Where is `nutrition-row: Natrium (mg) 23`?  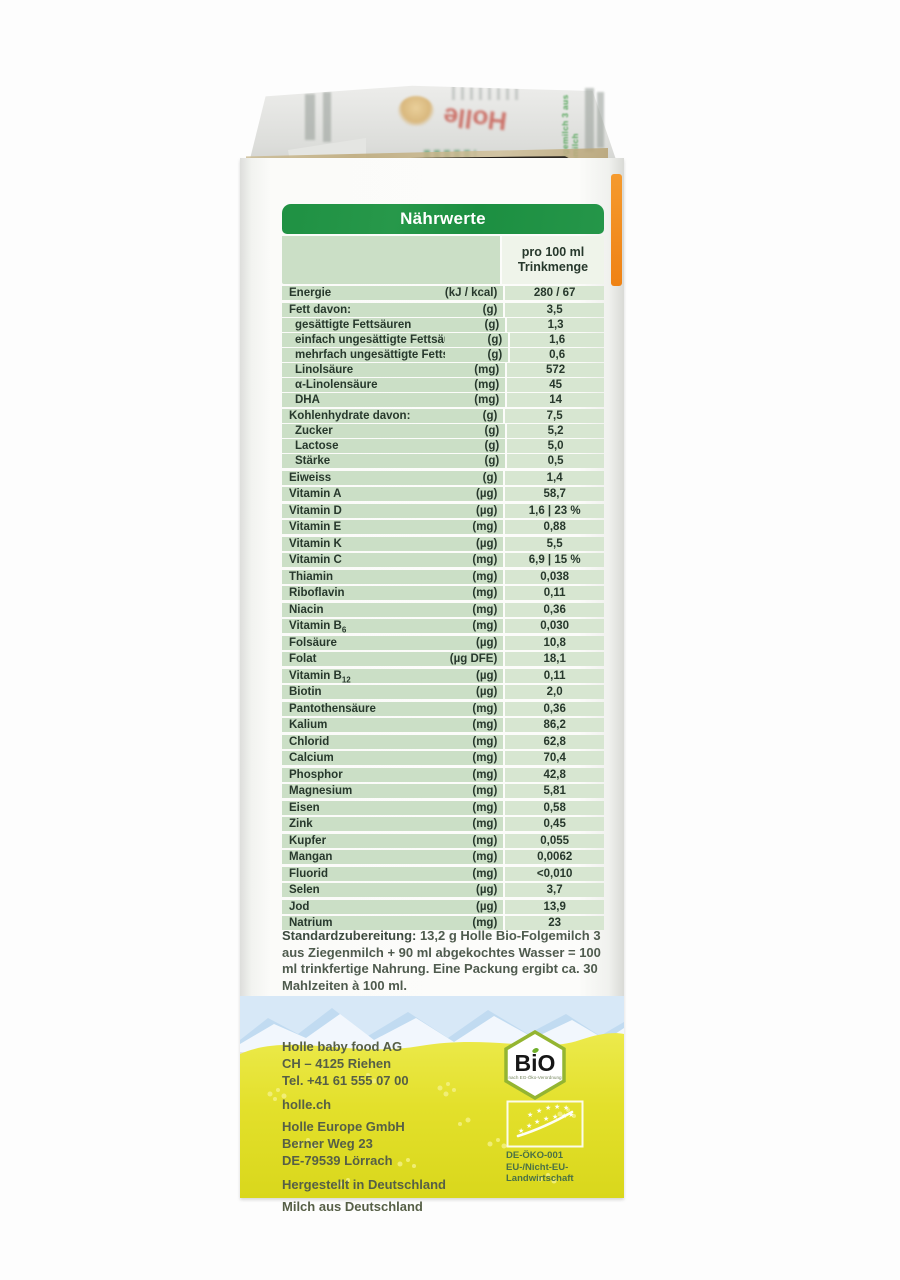
nutrition-row: Natrium (mg) 23 is located at coordinates (443, 923).